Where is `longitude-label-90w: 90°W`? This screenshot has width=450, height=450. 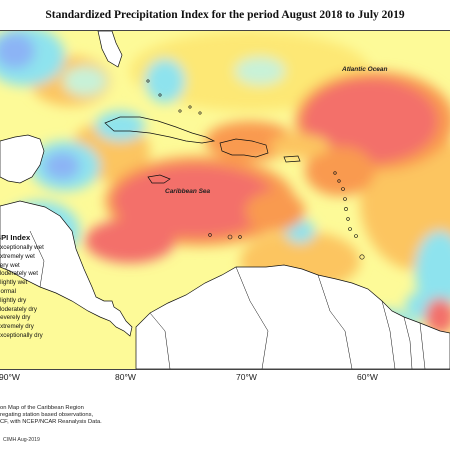
longitude-label-90w: 90°W is located at coordinates (10, 377).